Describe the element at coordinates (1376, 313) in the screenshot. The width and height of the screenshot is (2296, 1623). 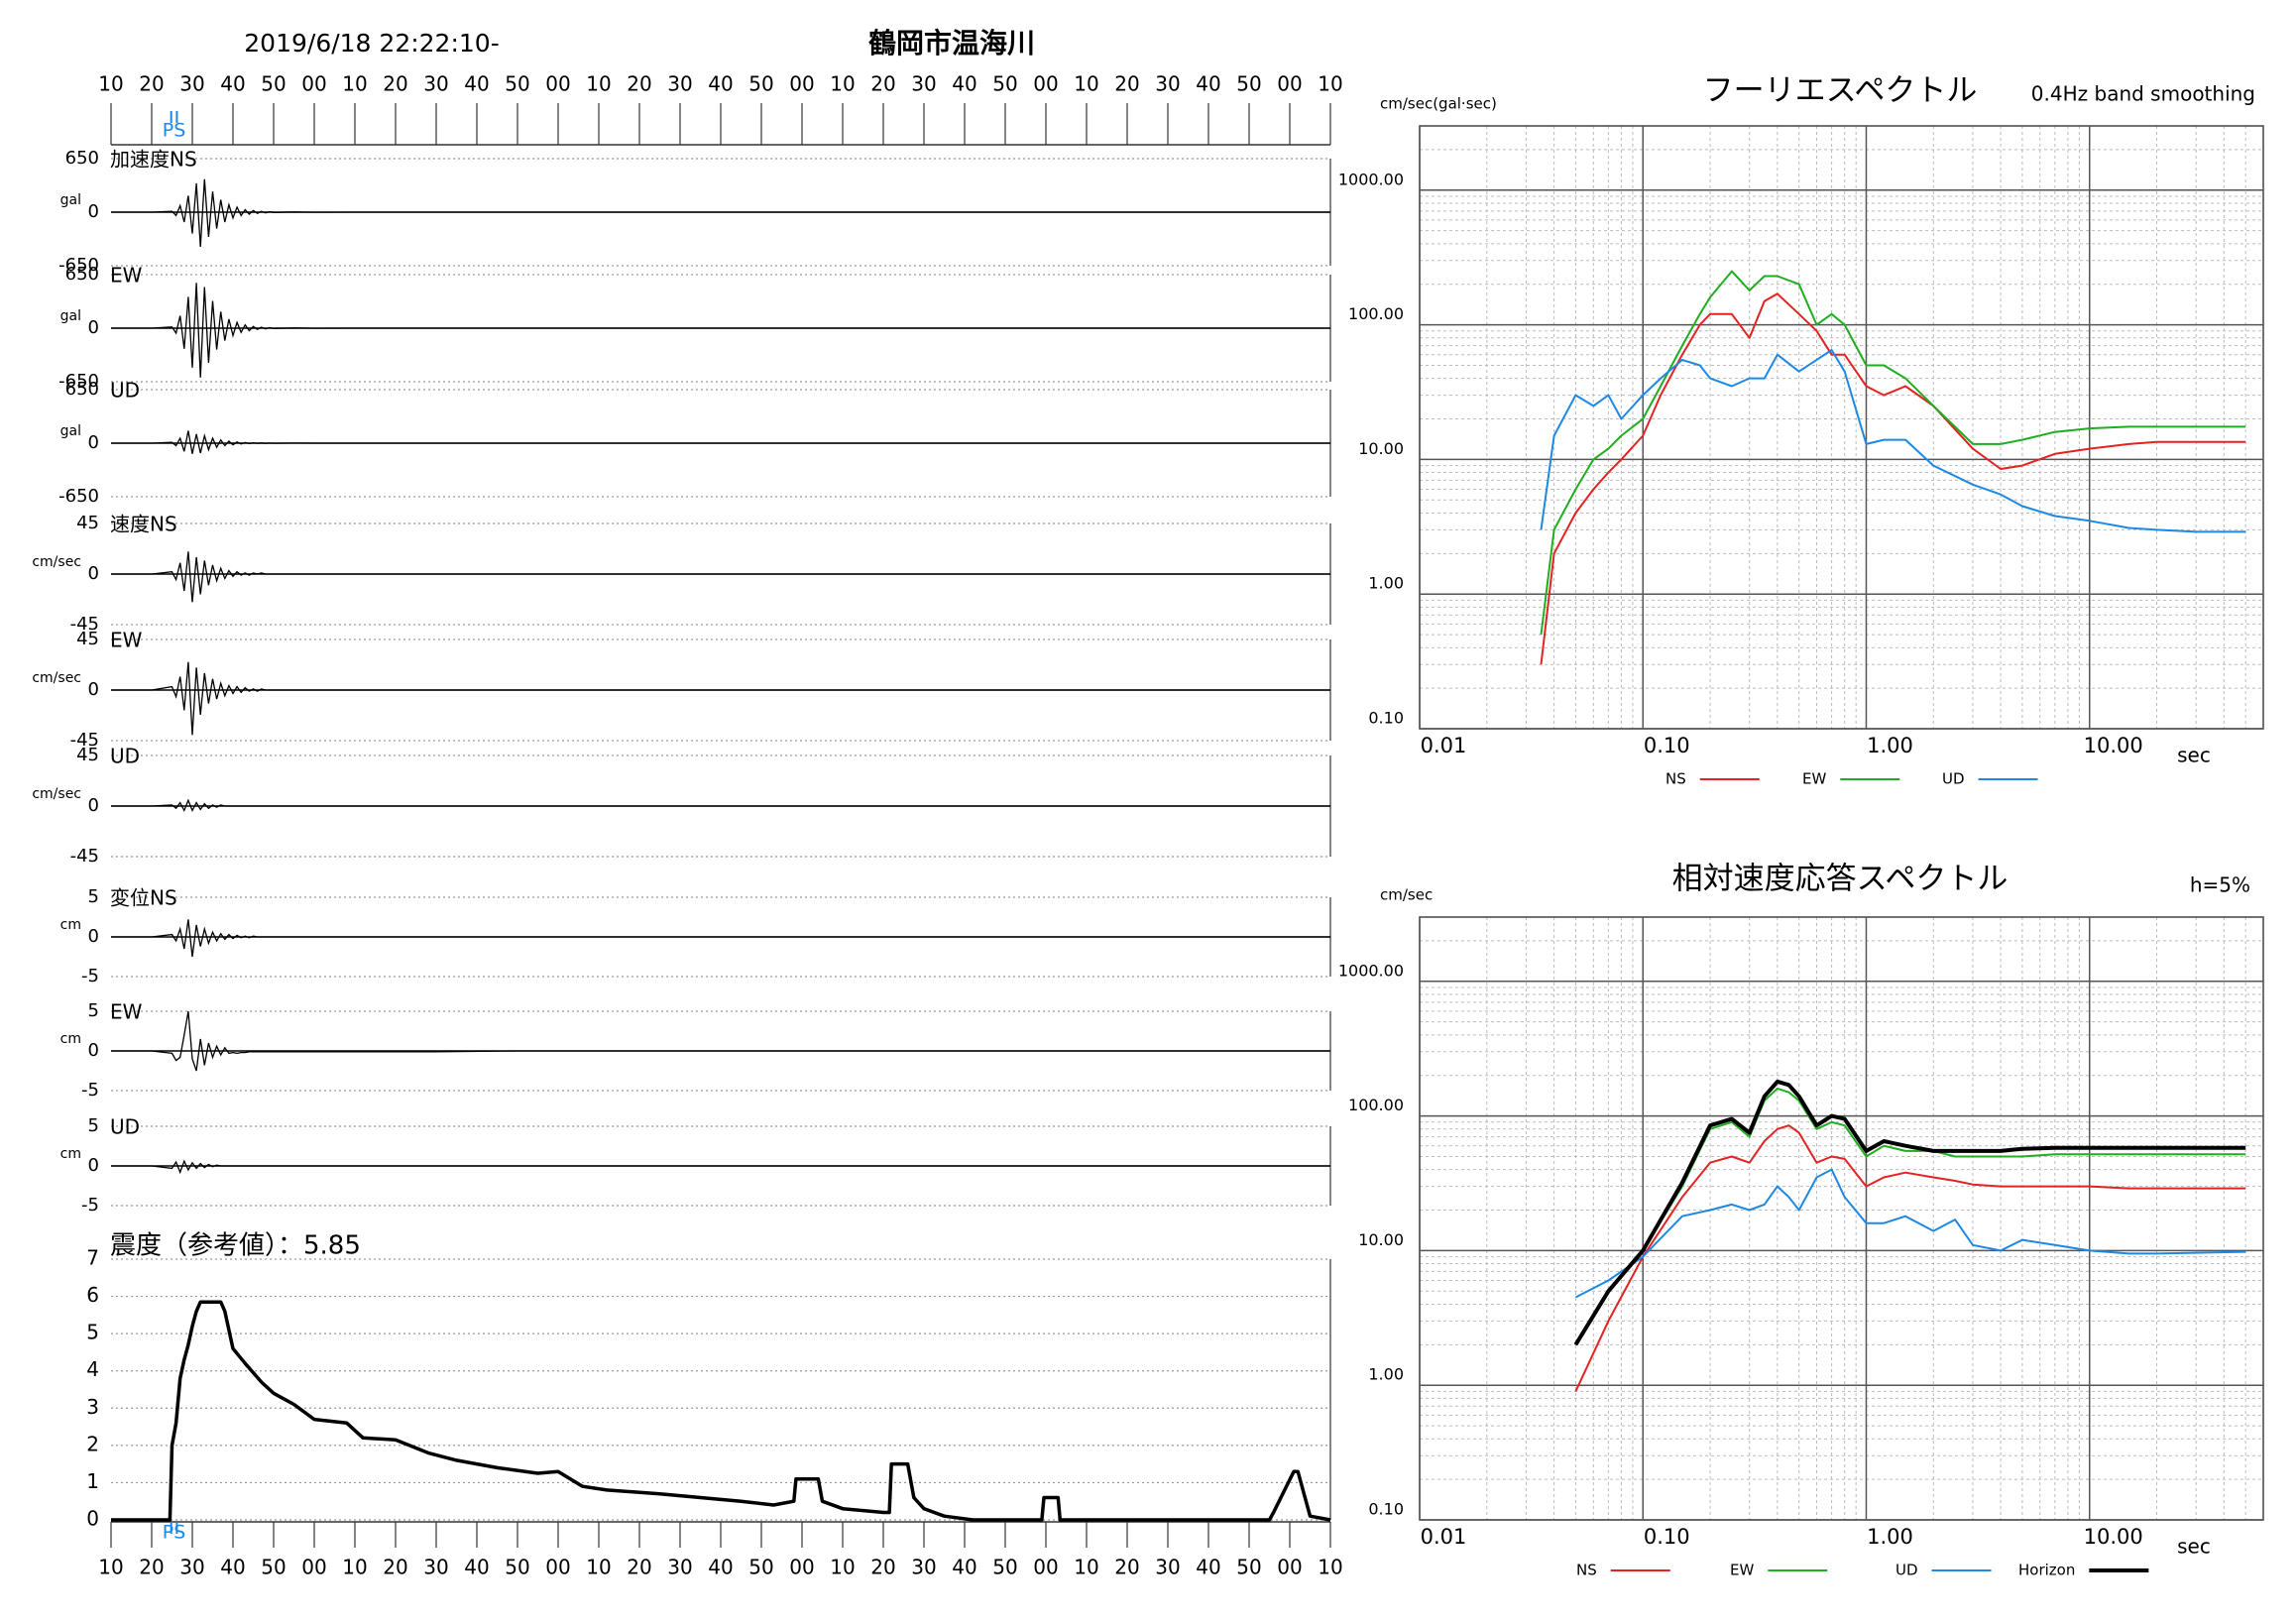
I see `y-tick-label: 100.00` at that location.